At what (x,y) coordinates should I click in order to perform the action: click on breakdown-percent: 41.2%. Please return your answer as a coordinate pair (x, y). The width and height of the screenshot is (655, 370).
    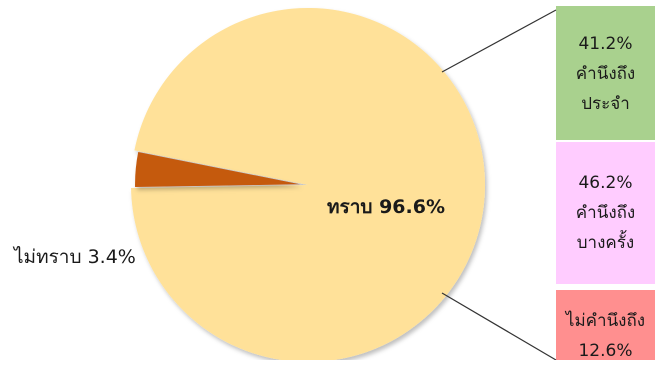
    Looking at the image, I should click on (605, 44).